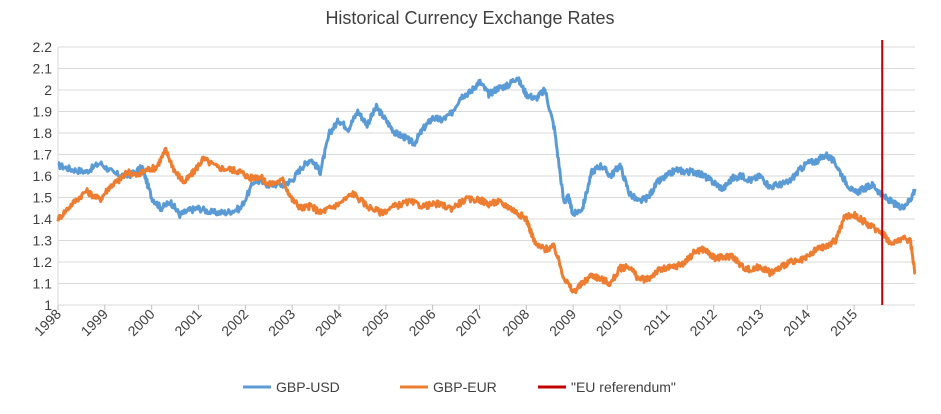 This screenshot has height=414, width=941. What do you see at coordinates (43, 155) in the screenshot?
I see `y-tick-label: 1.7` at bounding box center [43, 155].